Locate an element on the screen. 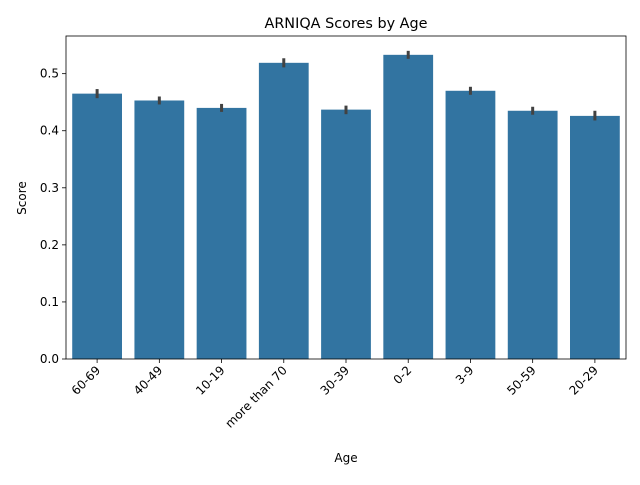 This screenshot has height=485, width=640. y-tick-label-0: 0.0 is located at coordinates (49, 359).